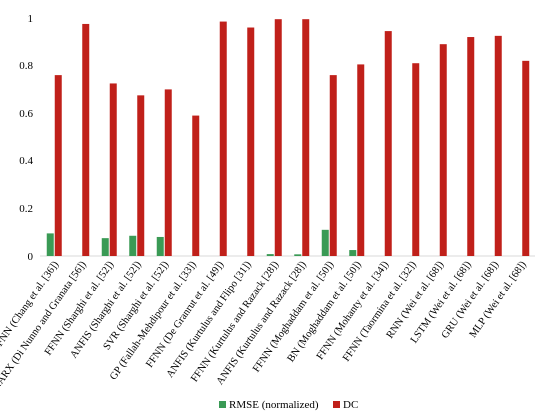 The height and width of the screenshot is (420, 550). I want to click on legend-swatch-rmse, so click(222, 404).